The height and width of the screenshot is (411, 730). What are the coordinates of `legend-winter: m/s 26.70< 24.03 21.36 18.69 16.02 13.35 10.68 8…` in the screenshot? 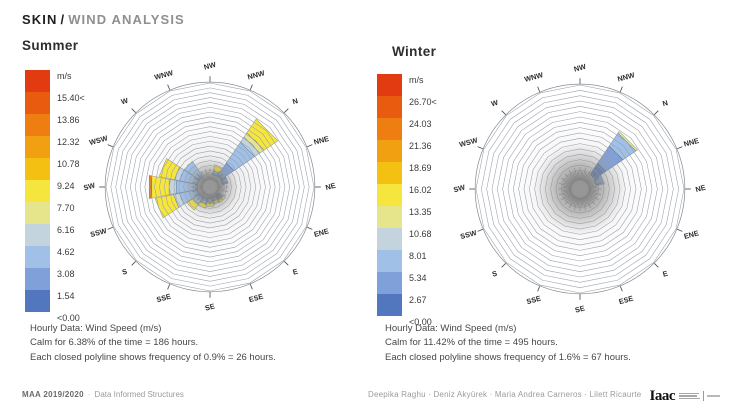 It's located at (437, 200).